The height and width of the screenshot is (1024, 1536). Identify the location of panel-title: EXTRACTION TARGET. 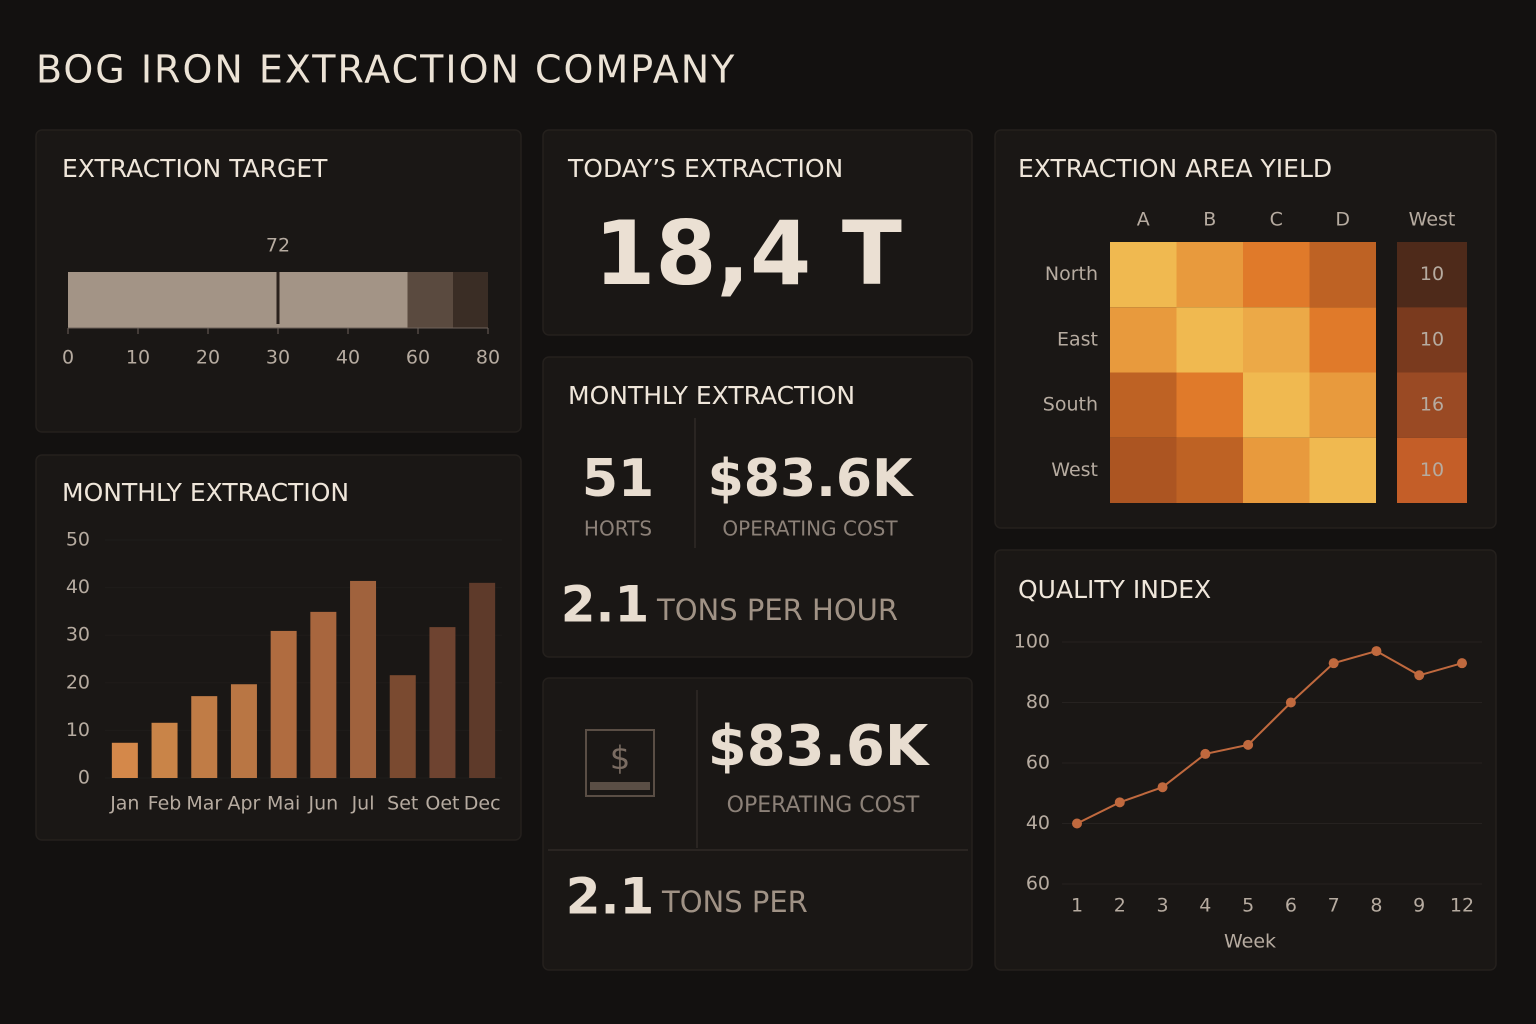
(195, 168).